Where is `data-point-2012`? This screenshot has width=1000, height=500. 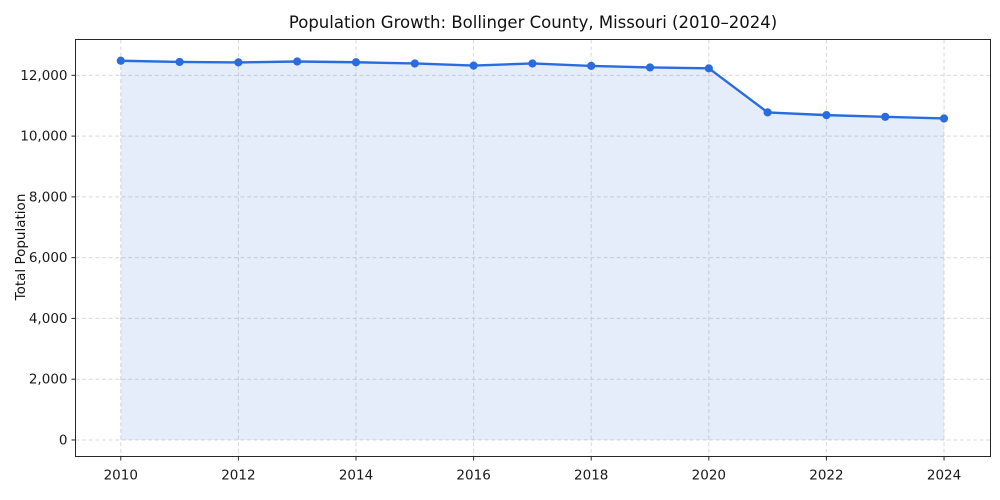
data-point-2012 is located at coordinates (238, 62).